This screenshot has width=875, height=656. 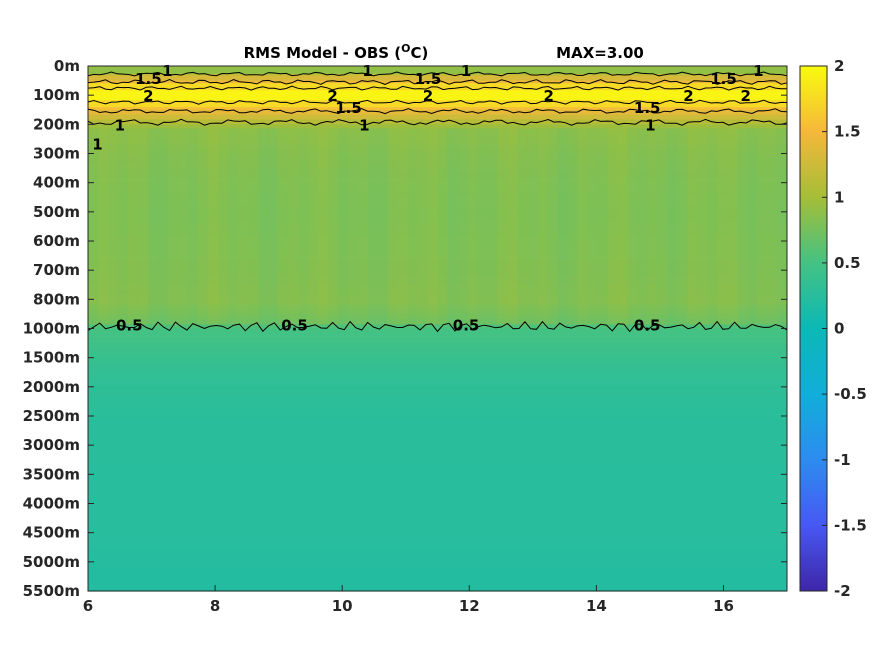 What do you see at coordinates (437, 102) in the screenshot?
I see `contour-line-2-lower` at bounding box center [437, 102].